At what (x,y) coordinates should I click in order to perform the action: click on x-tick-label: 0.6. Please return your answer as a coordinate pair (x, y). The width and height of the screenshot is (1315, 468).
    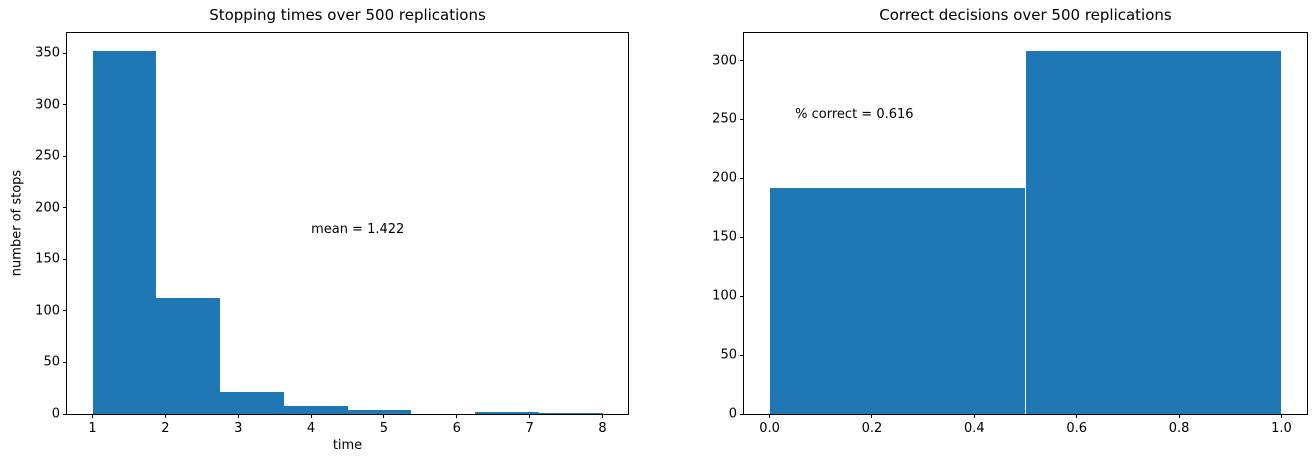
    Looking at the image, I should click on (1077, 428).